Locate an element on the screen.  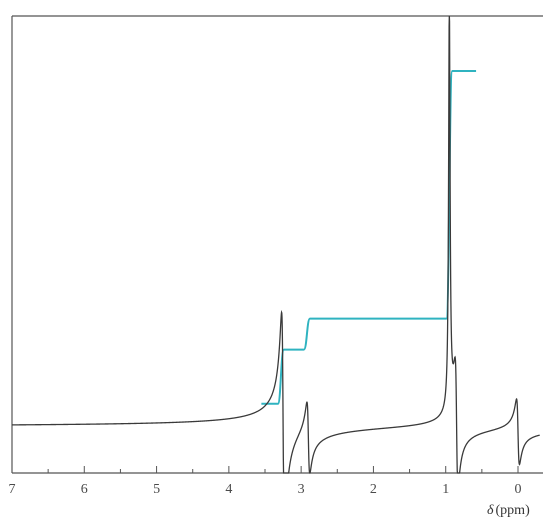
x-tick-label: 4 is located at coordinates (228, 489).